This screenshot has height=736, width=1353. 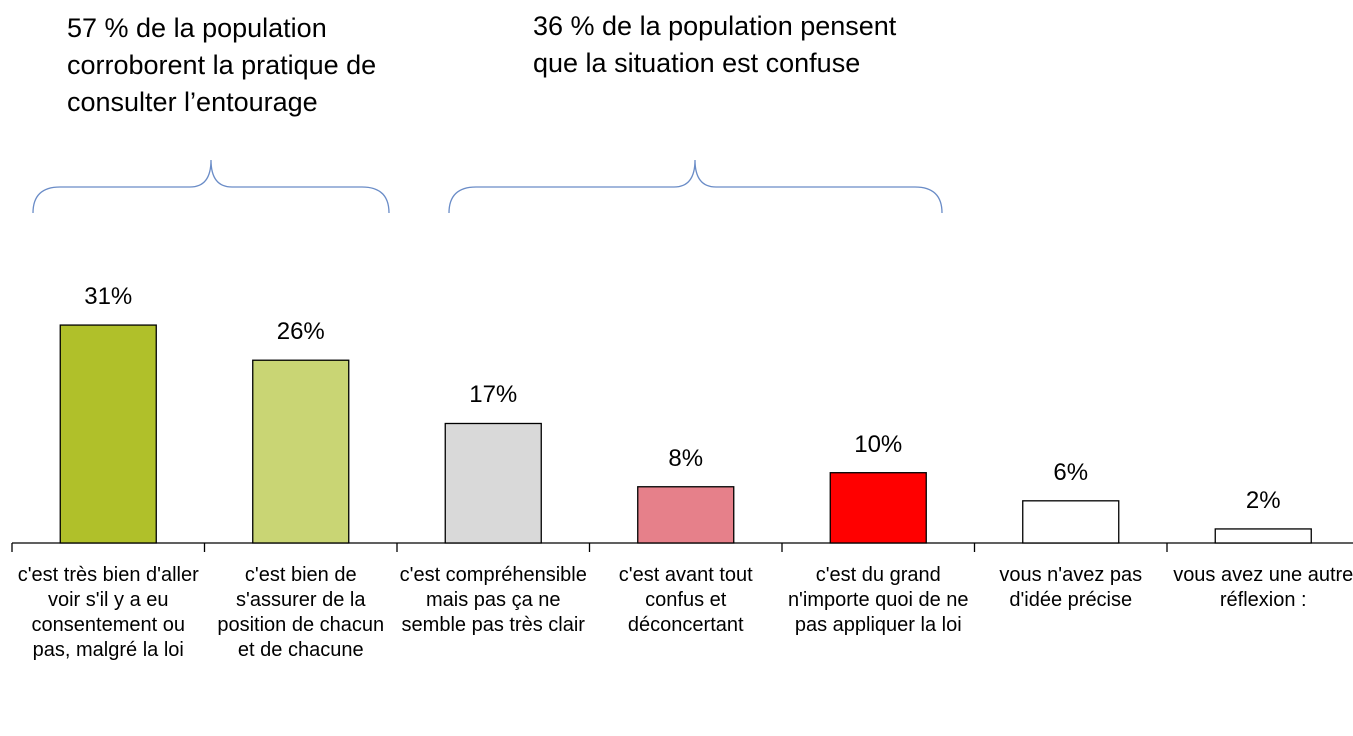 I want to click on x-tick-label: vous n'avez pas d'idée précise, so click(x=1071, y=587).